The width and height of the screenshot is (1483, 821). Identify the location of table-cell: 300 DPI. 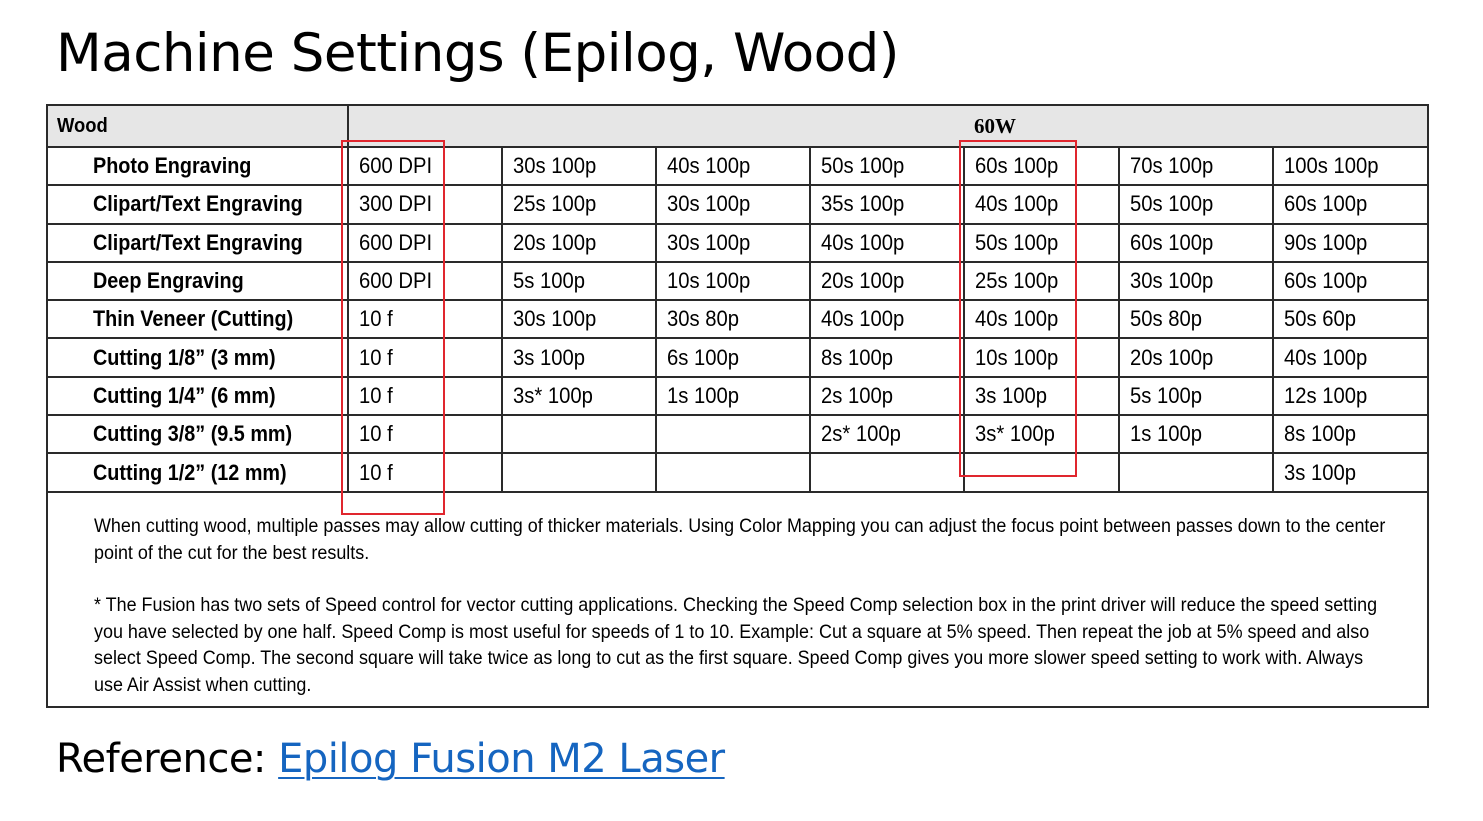
(425, 204).